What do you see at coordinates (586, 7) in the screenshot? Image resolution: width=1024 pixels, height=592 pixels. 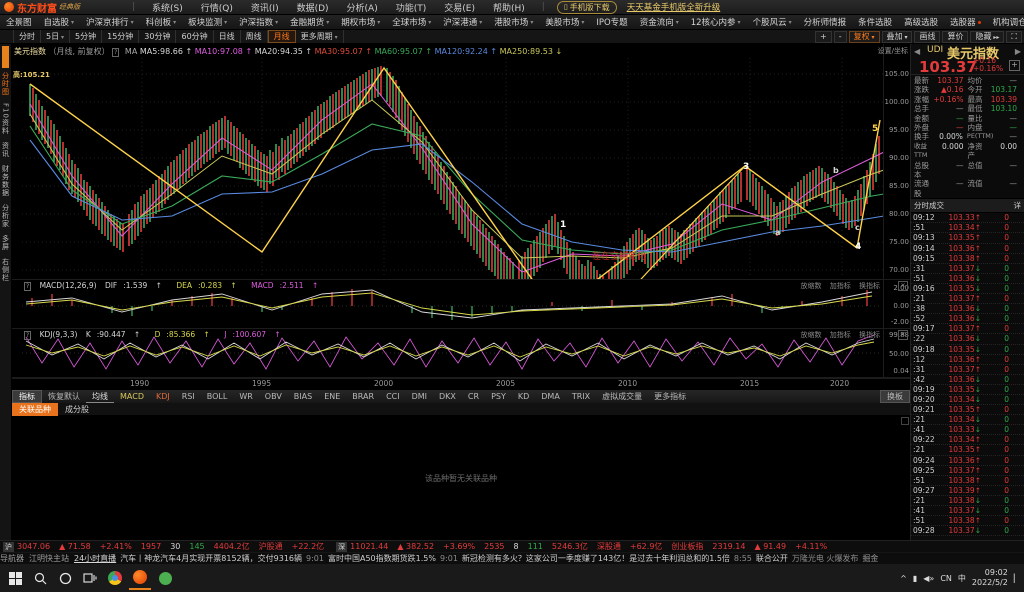 I see `mobile-download-button: ▯ 手机版下载` at bounding box center [586, 7].